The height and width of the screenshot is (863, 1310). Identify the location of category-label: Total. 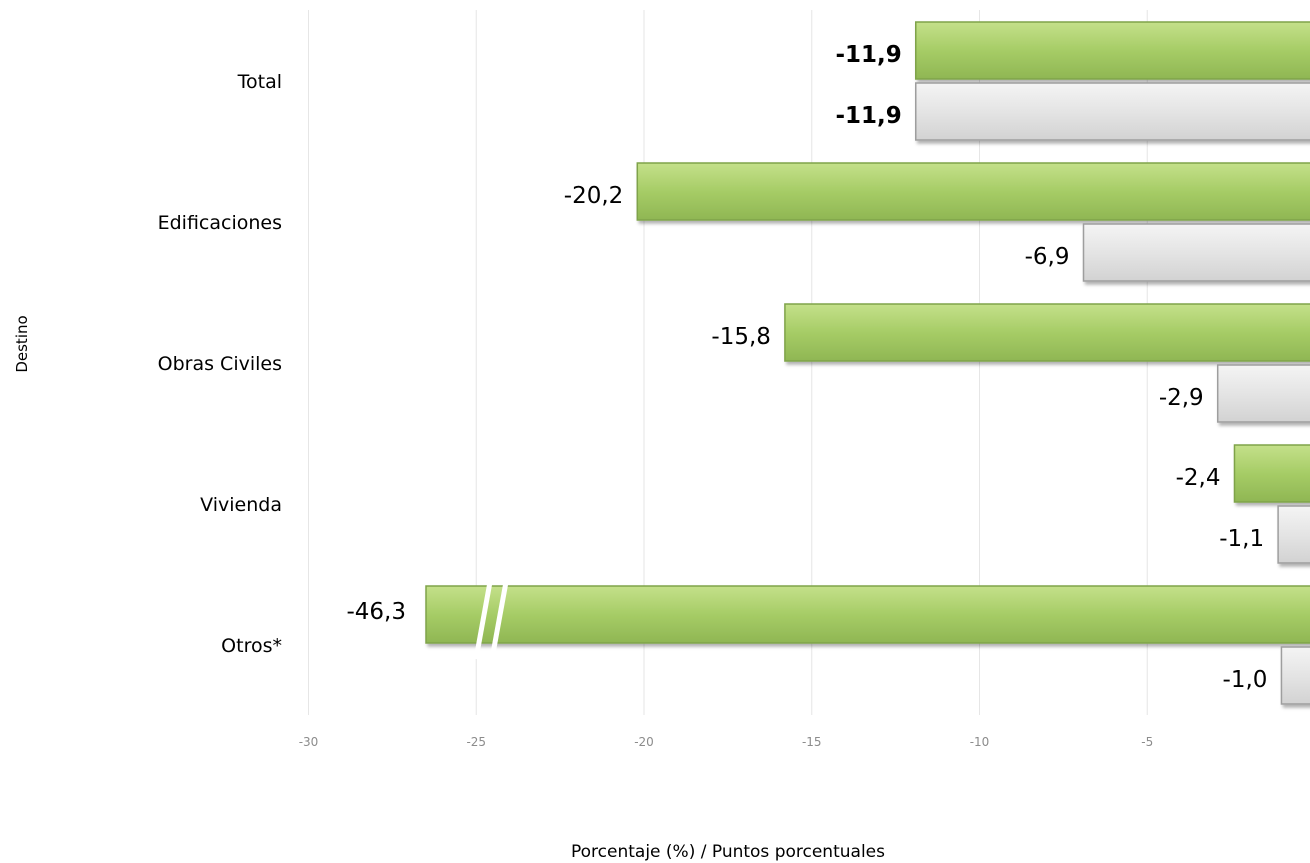
(259, 82).